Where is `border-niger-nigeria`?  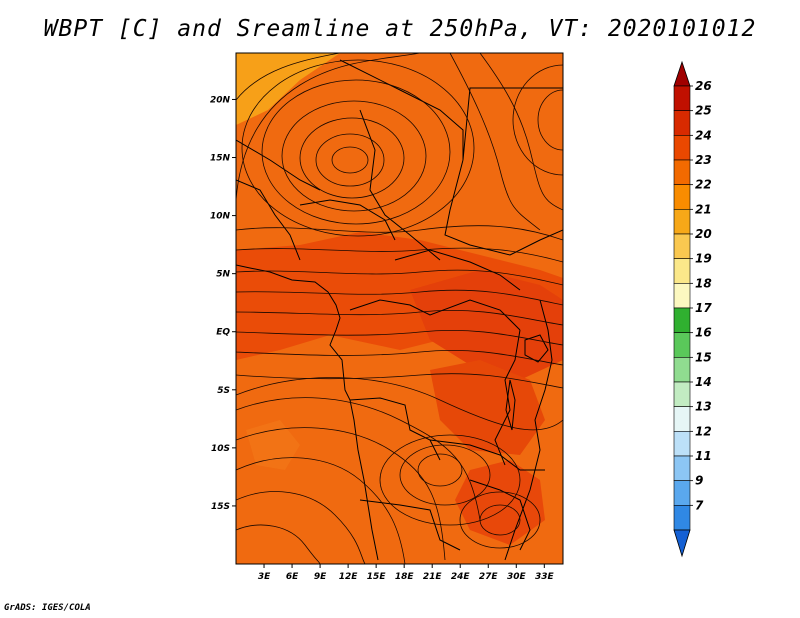
border-niger-nigeria is located at coordinates (347, 220).